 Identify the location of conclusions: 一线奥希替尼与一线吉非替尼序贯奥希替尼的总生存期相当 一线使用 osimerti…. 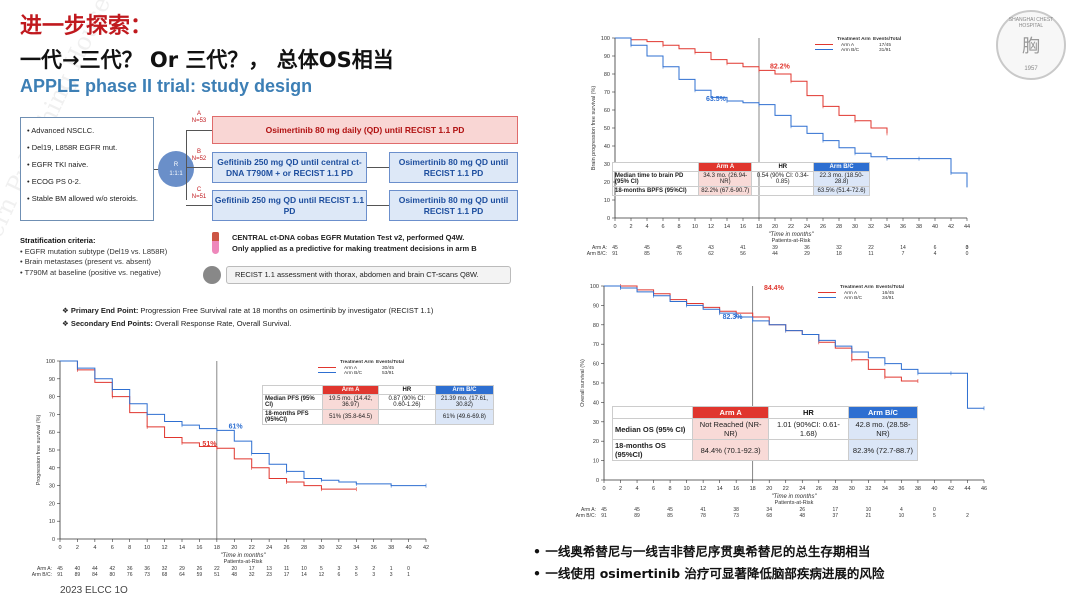
(708, 563).